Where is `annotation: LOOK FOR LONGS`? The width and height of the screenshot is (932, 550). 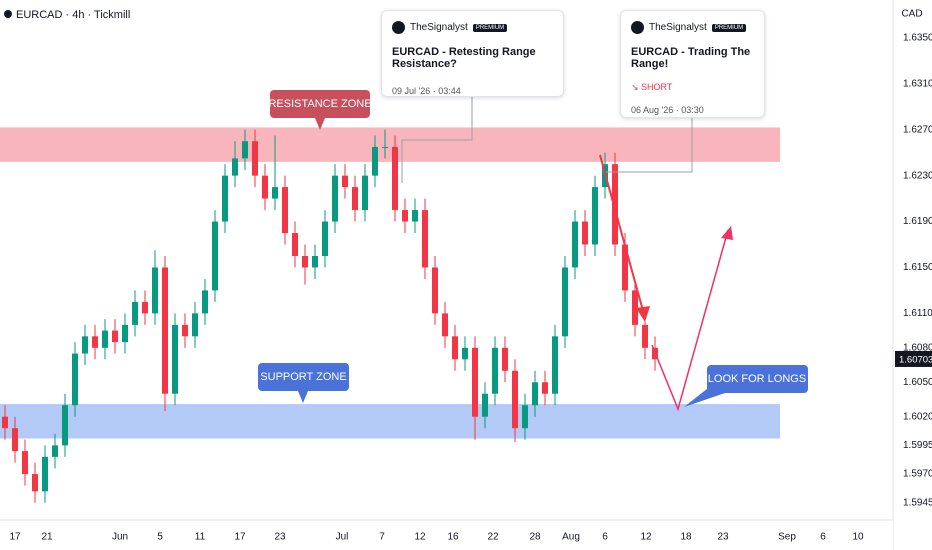
annotation: LOOK FOR LONGS is located at coordinates (757, 379).